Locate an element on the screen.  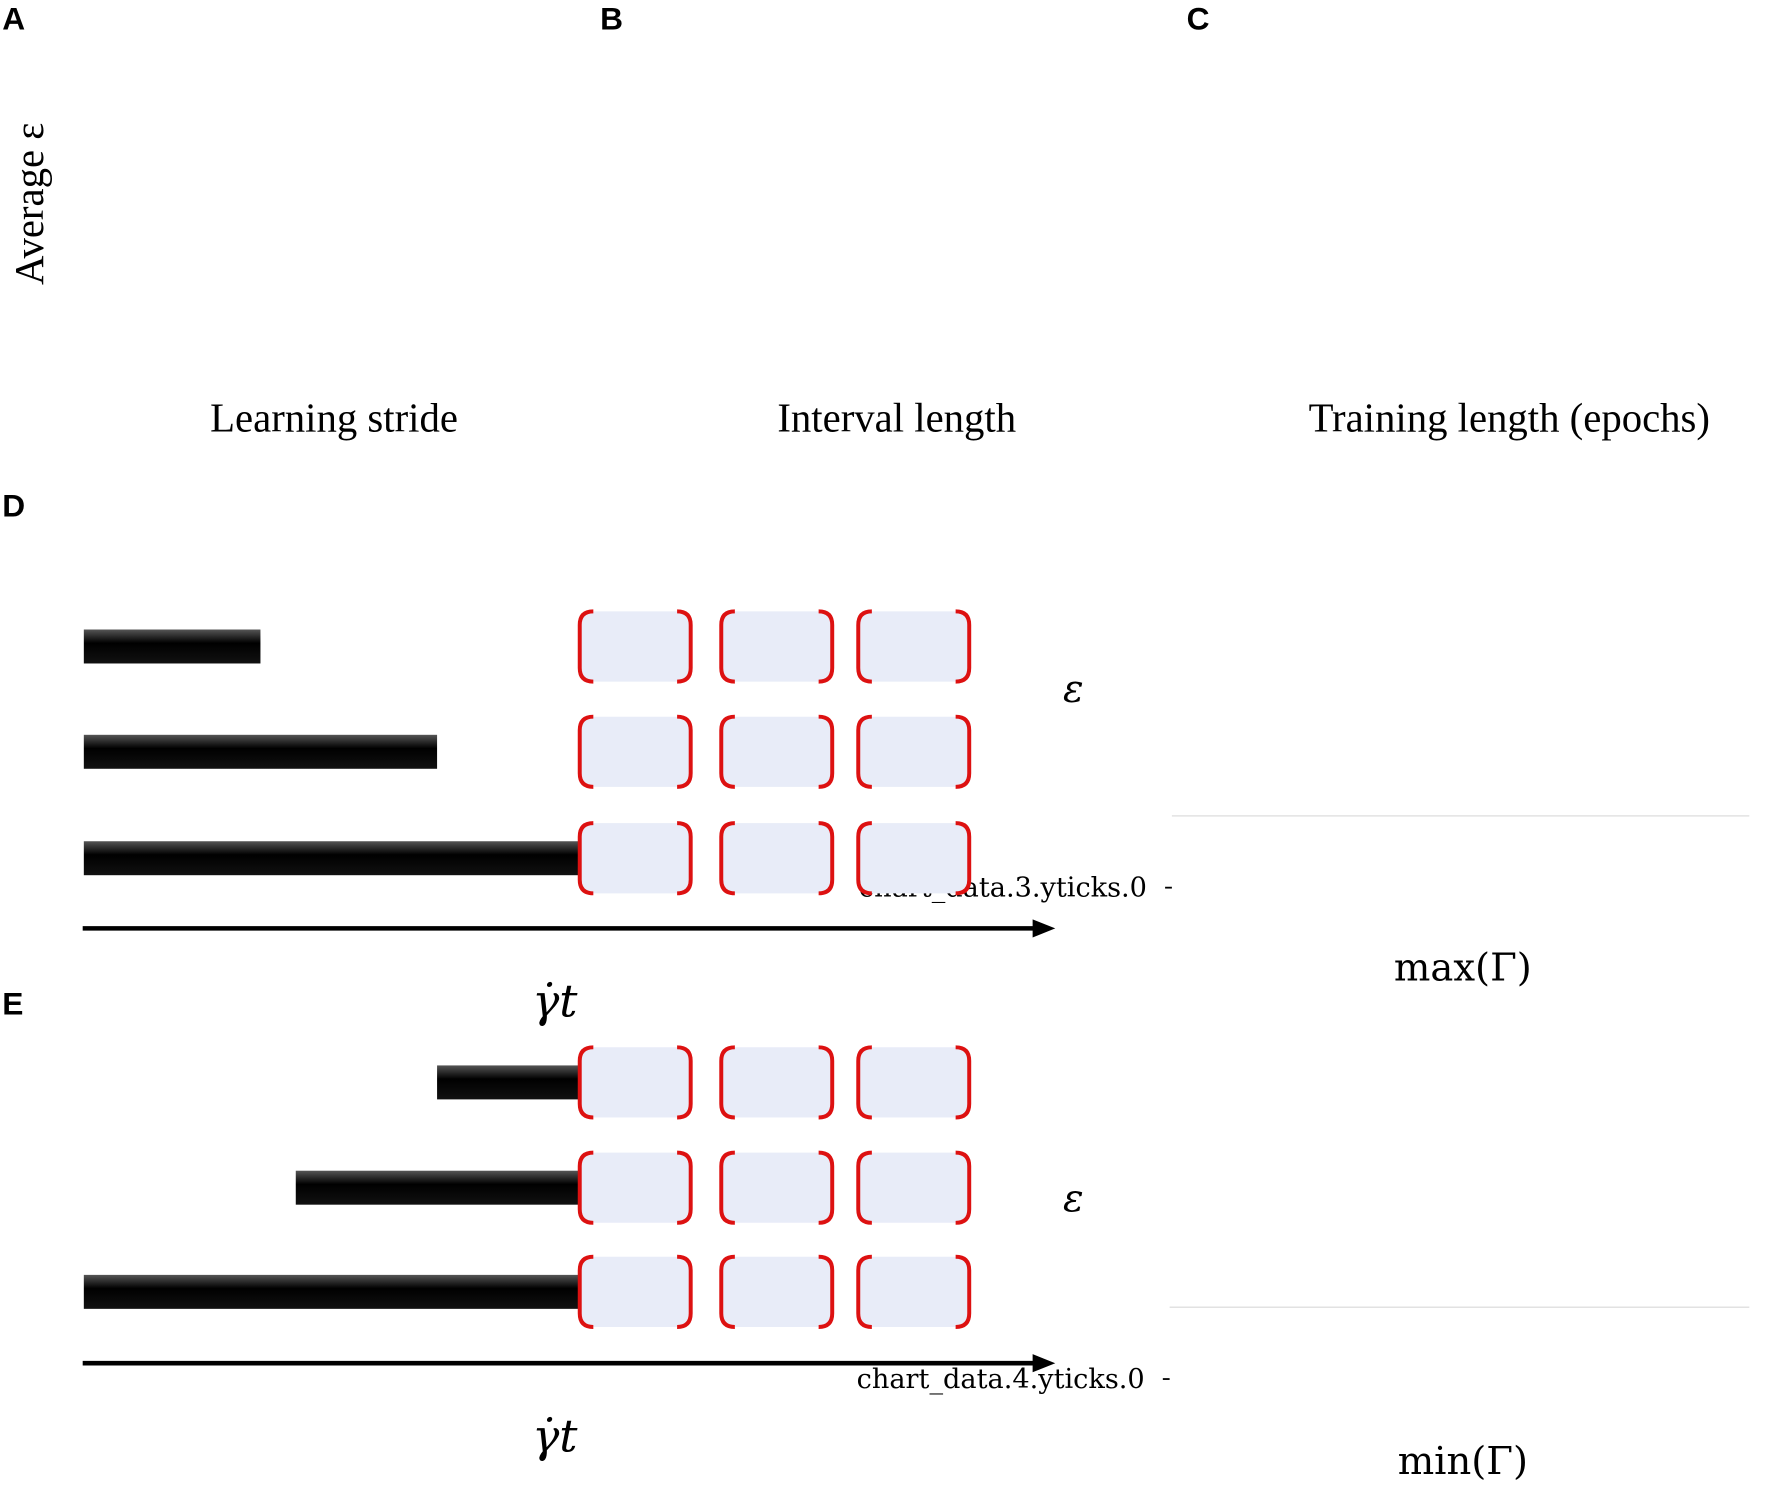
e-xlabel: min(Γ) is located at coordinates (1463, 1461).